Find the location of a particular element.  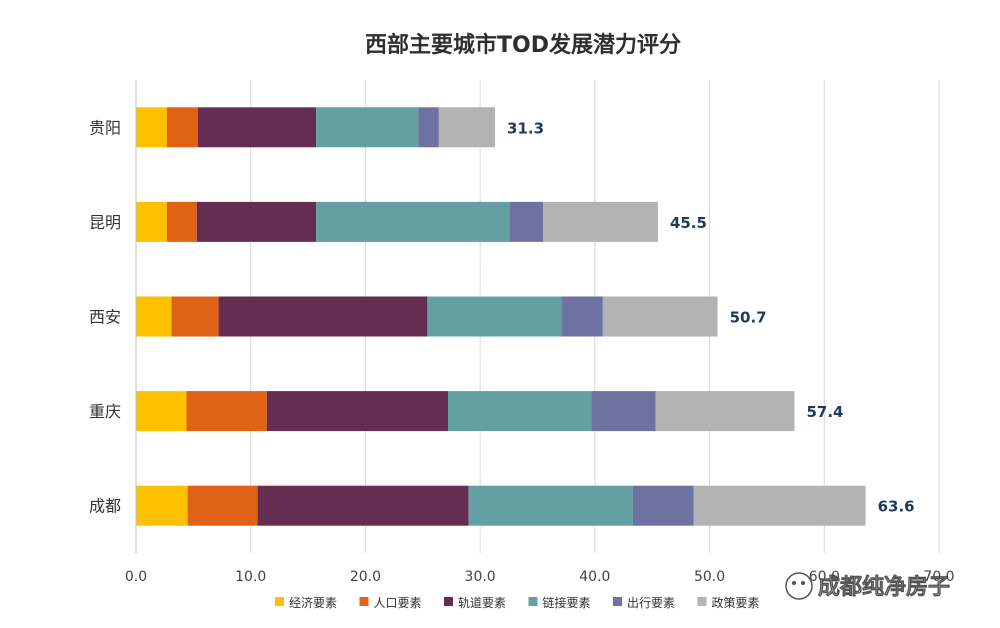

legend: 经济要素 人口要素 轨道要素 链接要素 出行要素 政策要素 is located at coordinates (517, 602).